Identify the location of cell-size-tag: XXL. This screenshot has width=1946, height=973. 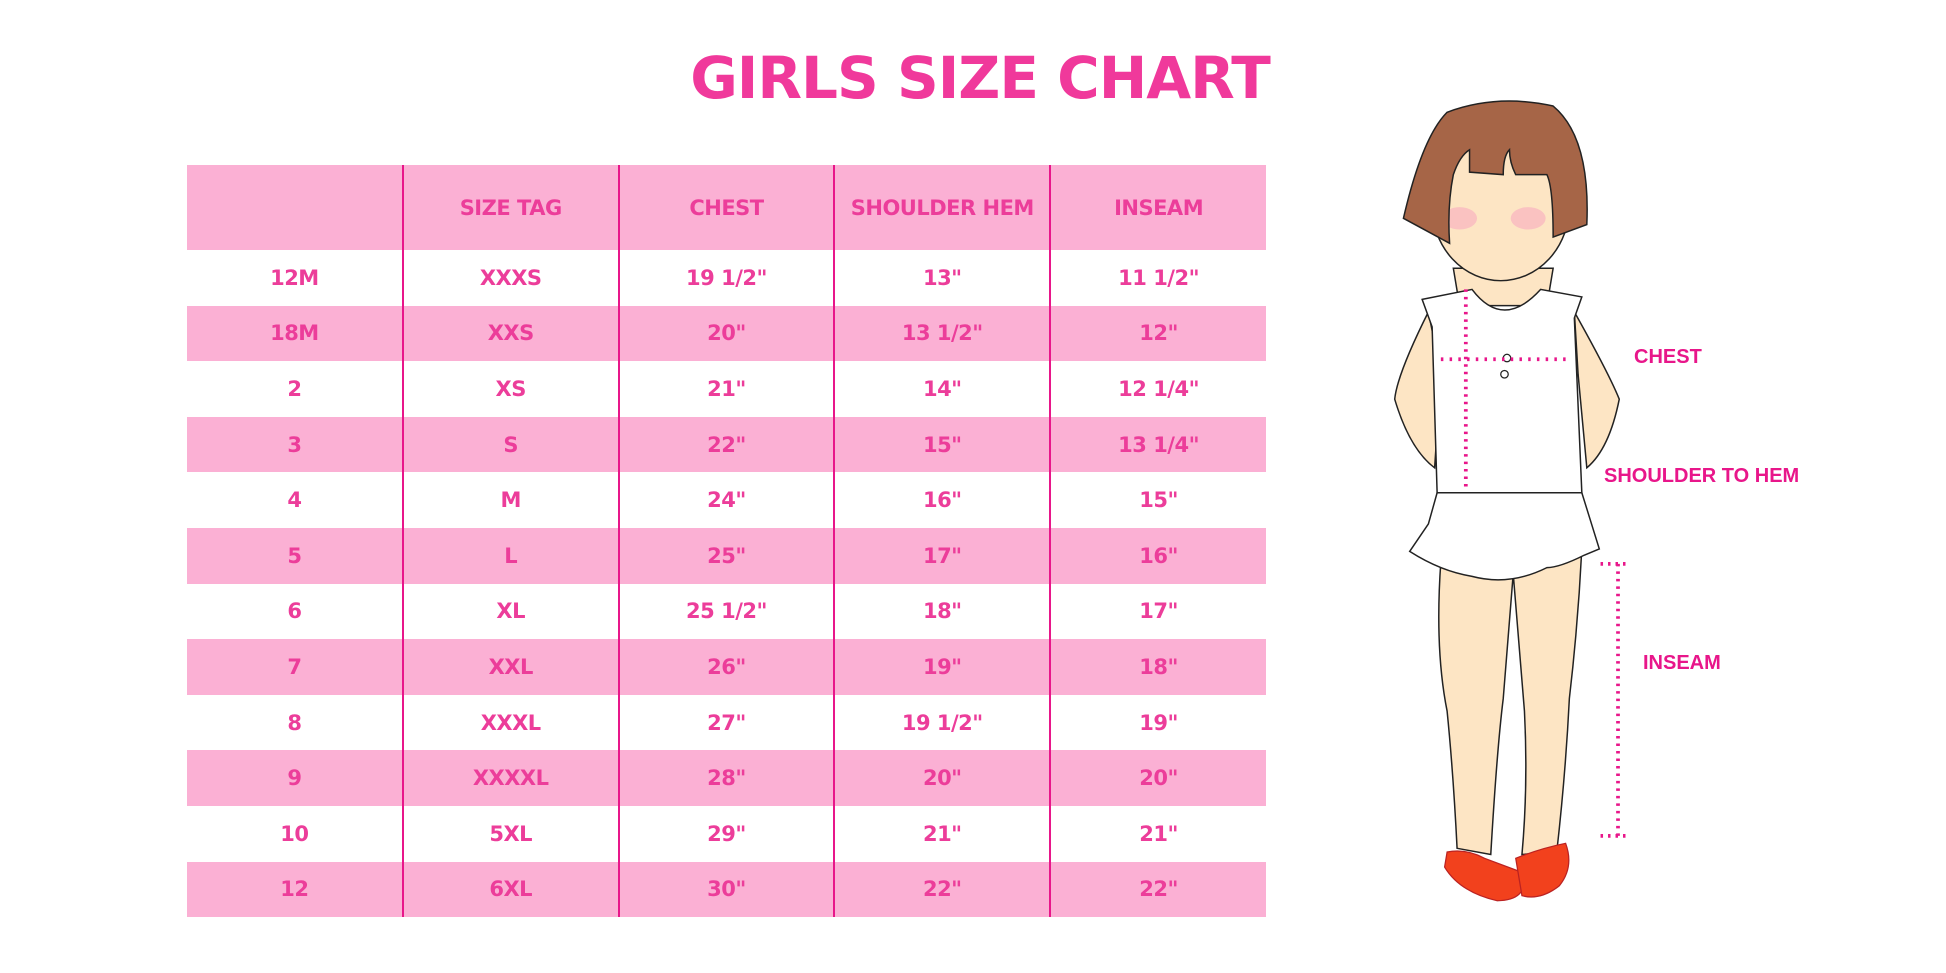
(510, 667).